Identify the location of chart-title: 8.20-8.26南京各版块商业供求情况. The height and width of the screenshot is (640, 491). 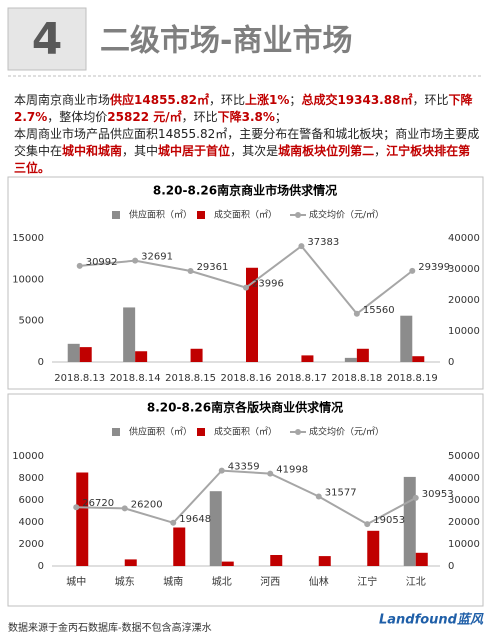
(245, 407).